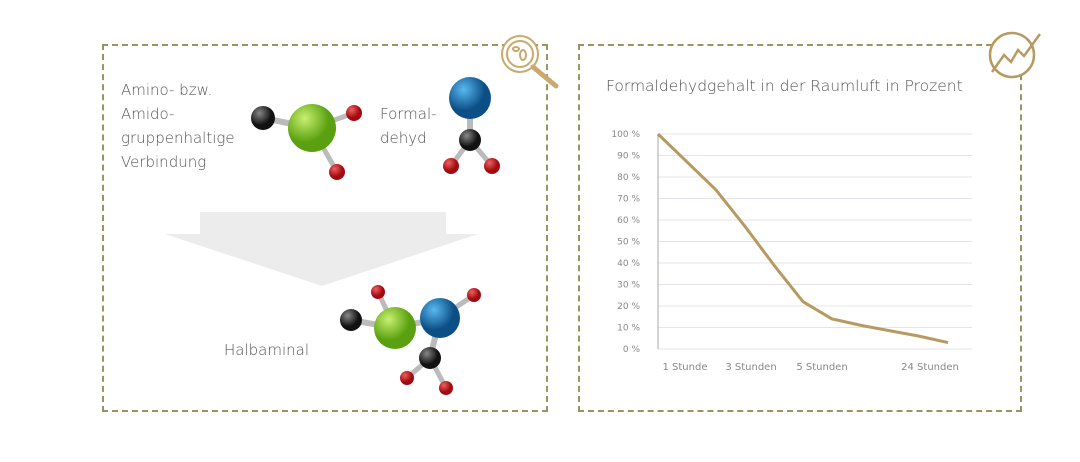 The image size is (1080, 462). Describe the element at coordinates (471, 125) in the screenshot. I see `formaldehyde-molecule` at that location.